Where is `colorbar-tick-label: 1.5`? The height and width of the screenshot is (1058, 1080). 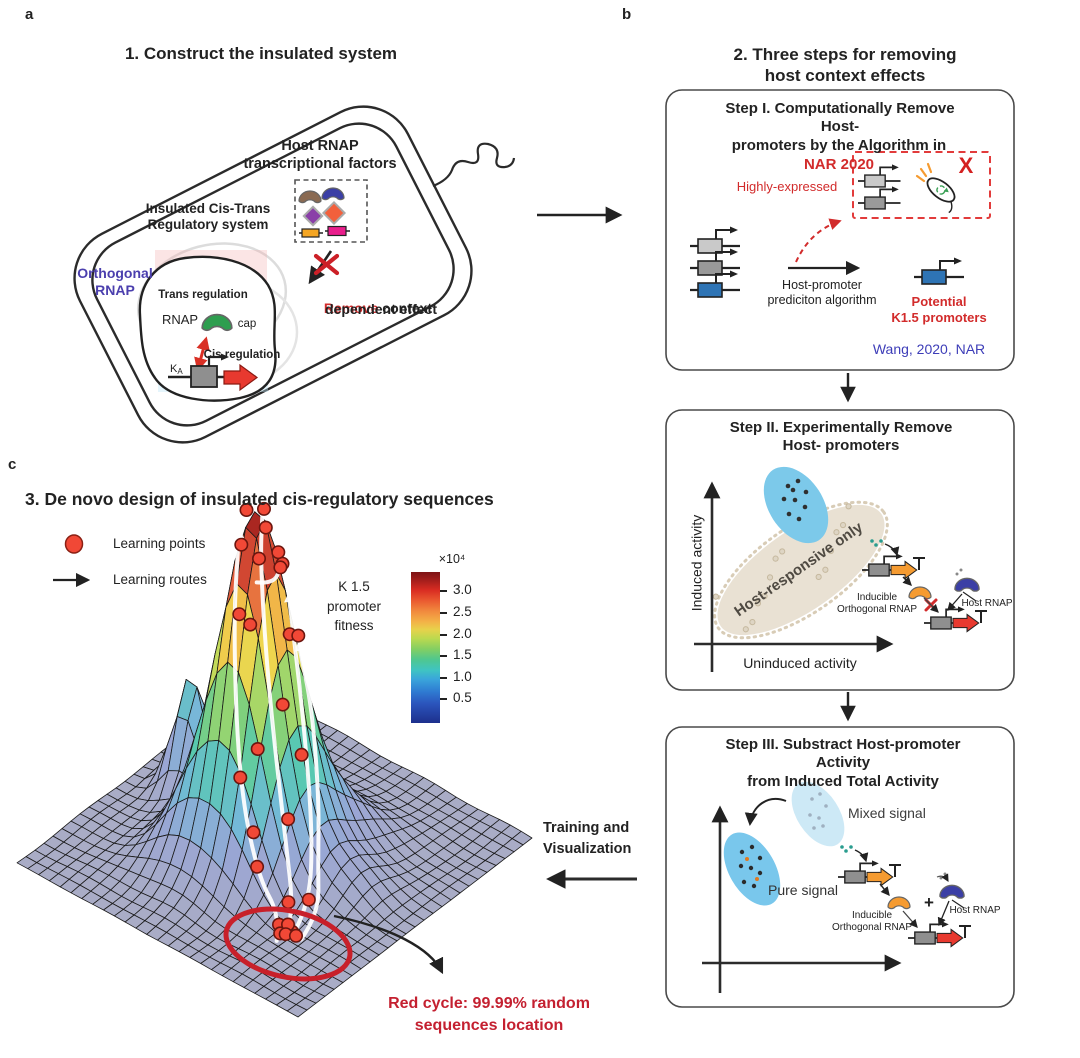
colorbar-tick-label: 1.5 is located at coordinates (462, 655).